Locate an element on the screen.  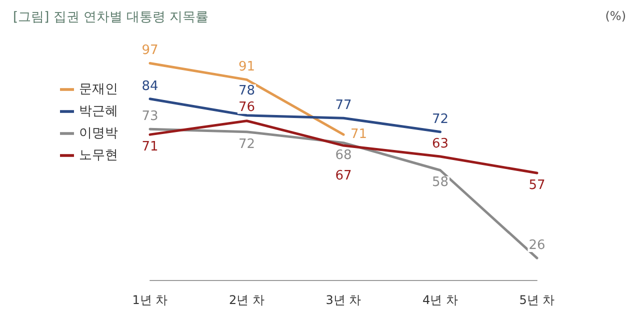
data-label: 77 is located at coordinates (343, 106).